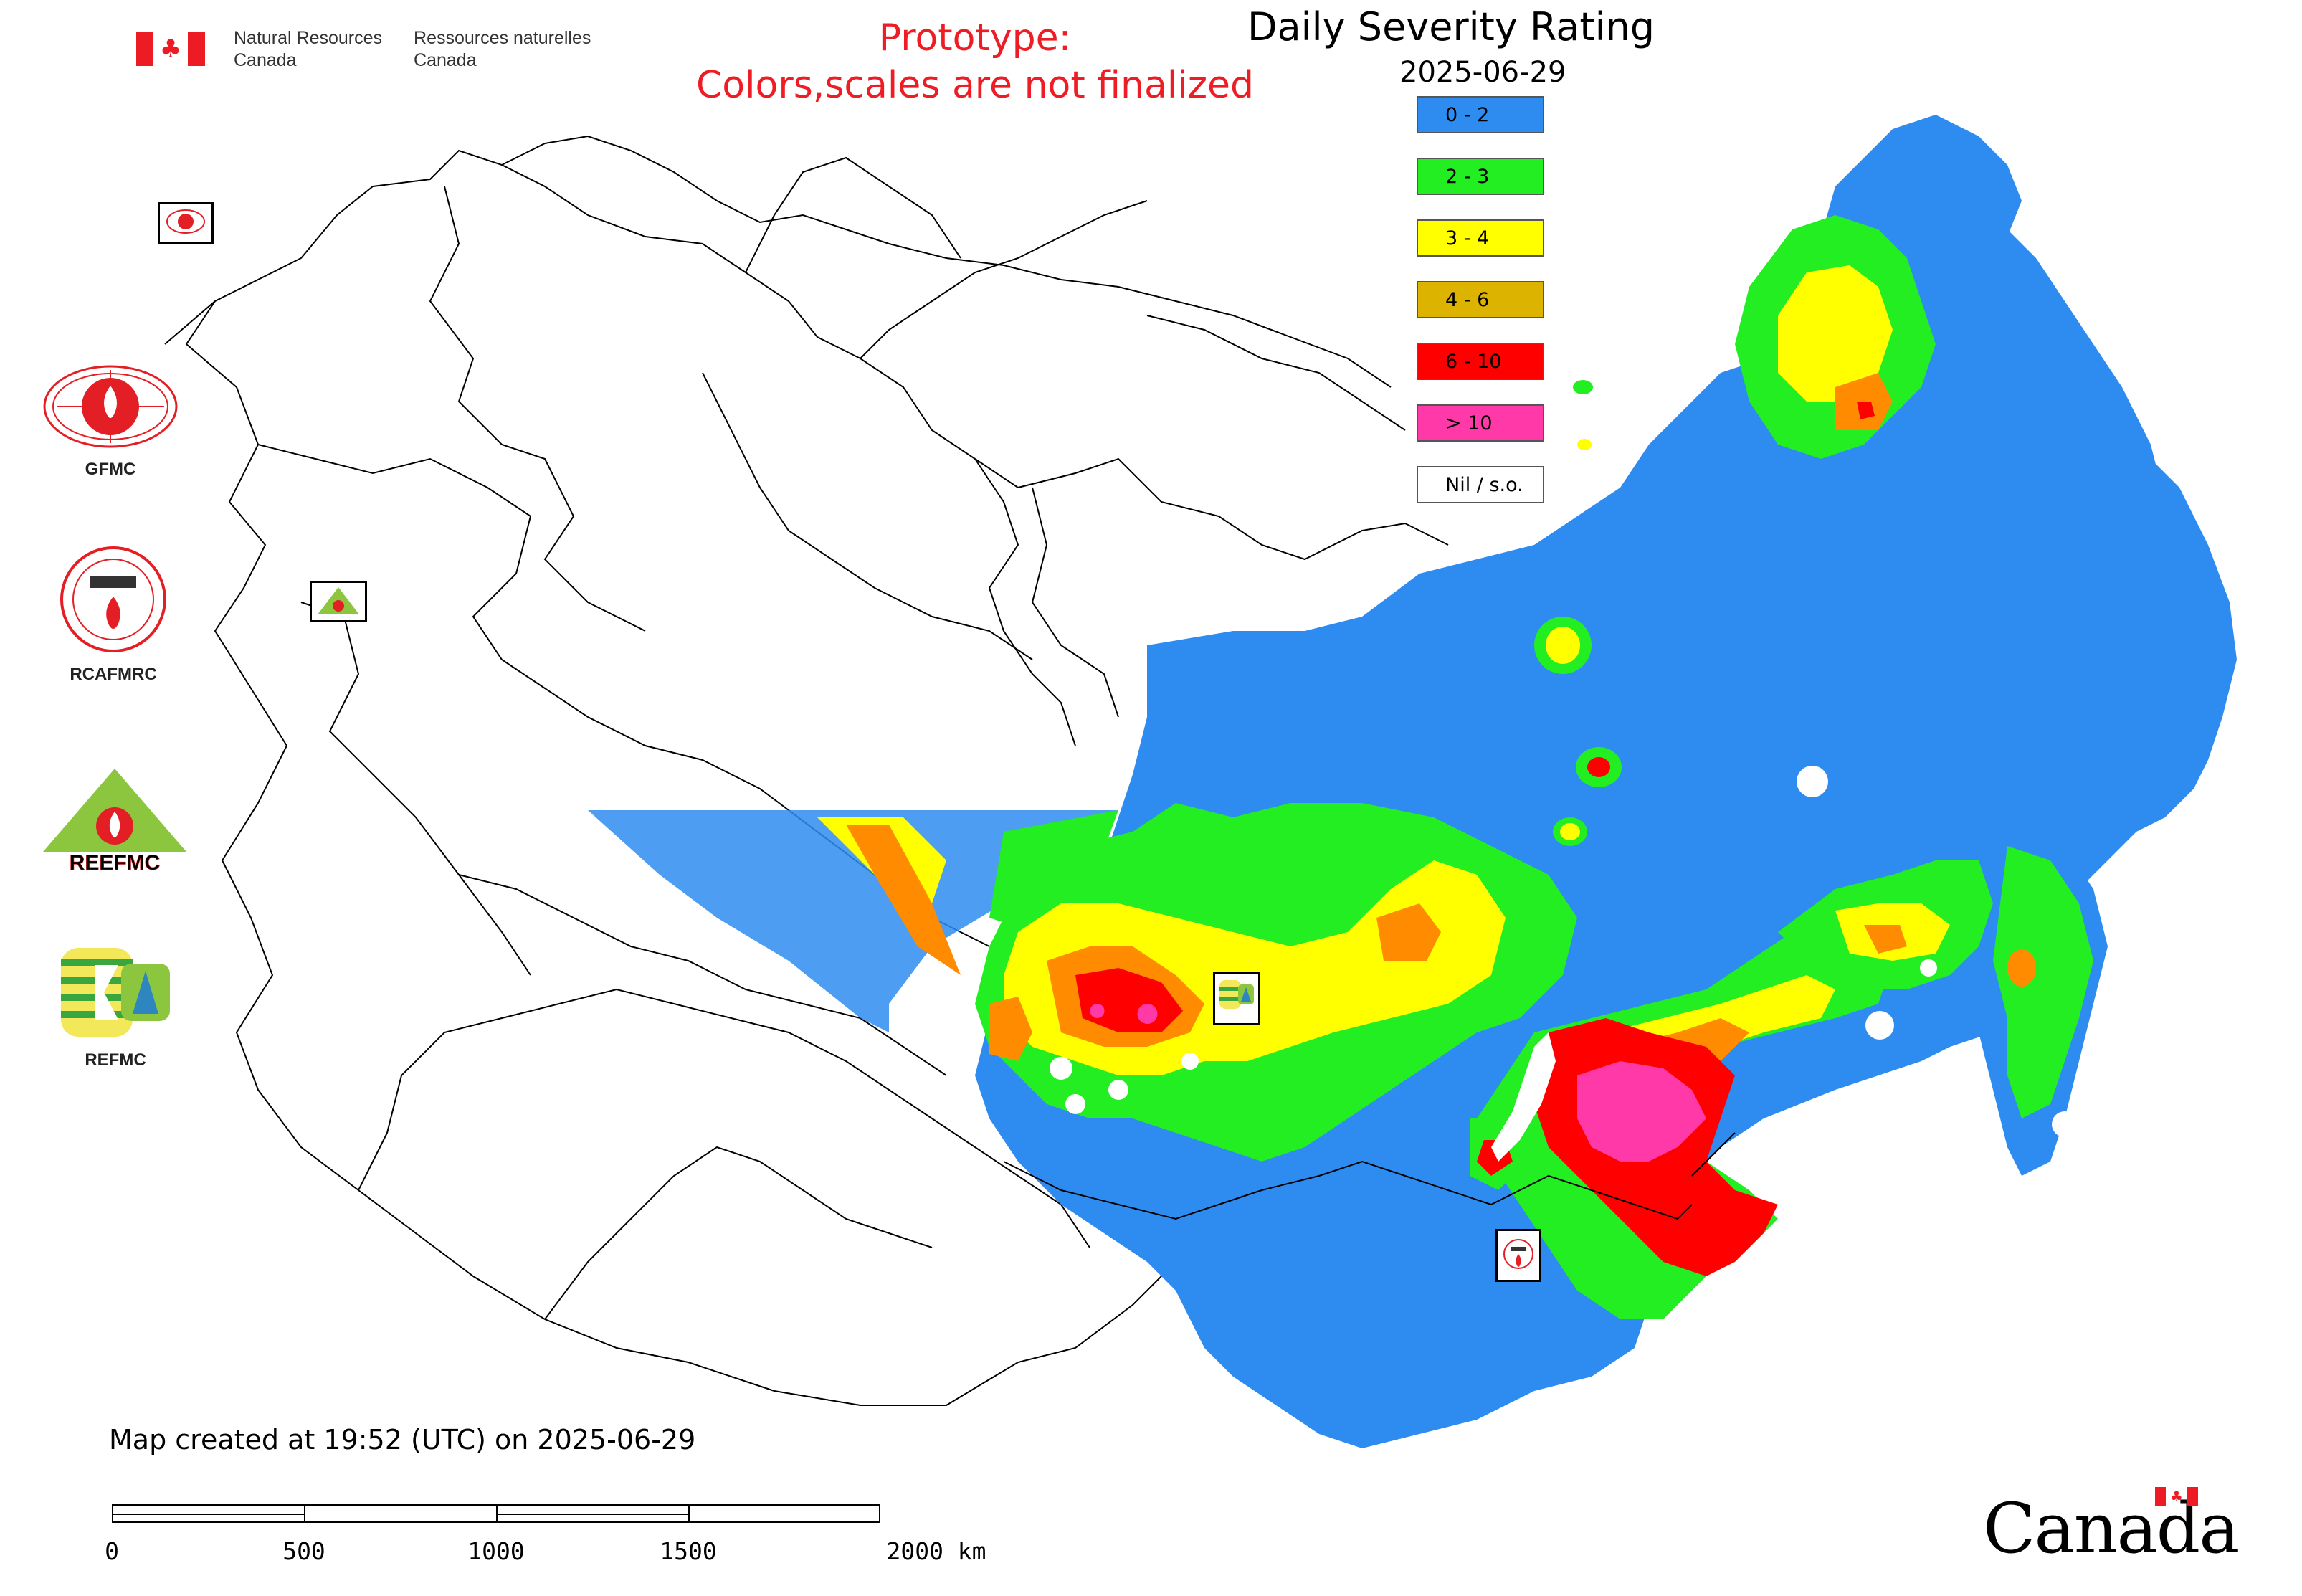  Describe the element at coordinates (689, 1551) in the screenshot. I see `scale-label-1500: 1500` at that location.